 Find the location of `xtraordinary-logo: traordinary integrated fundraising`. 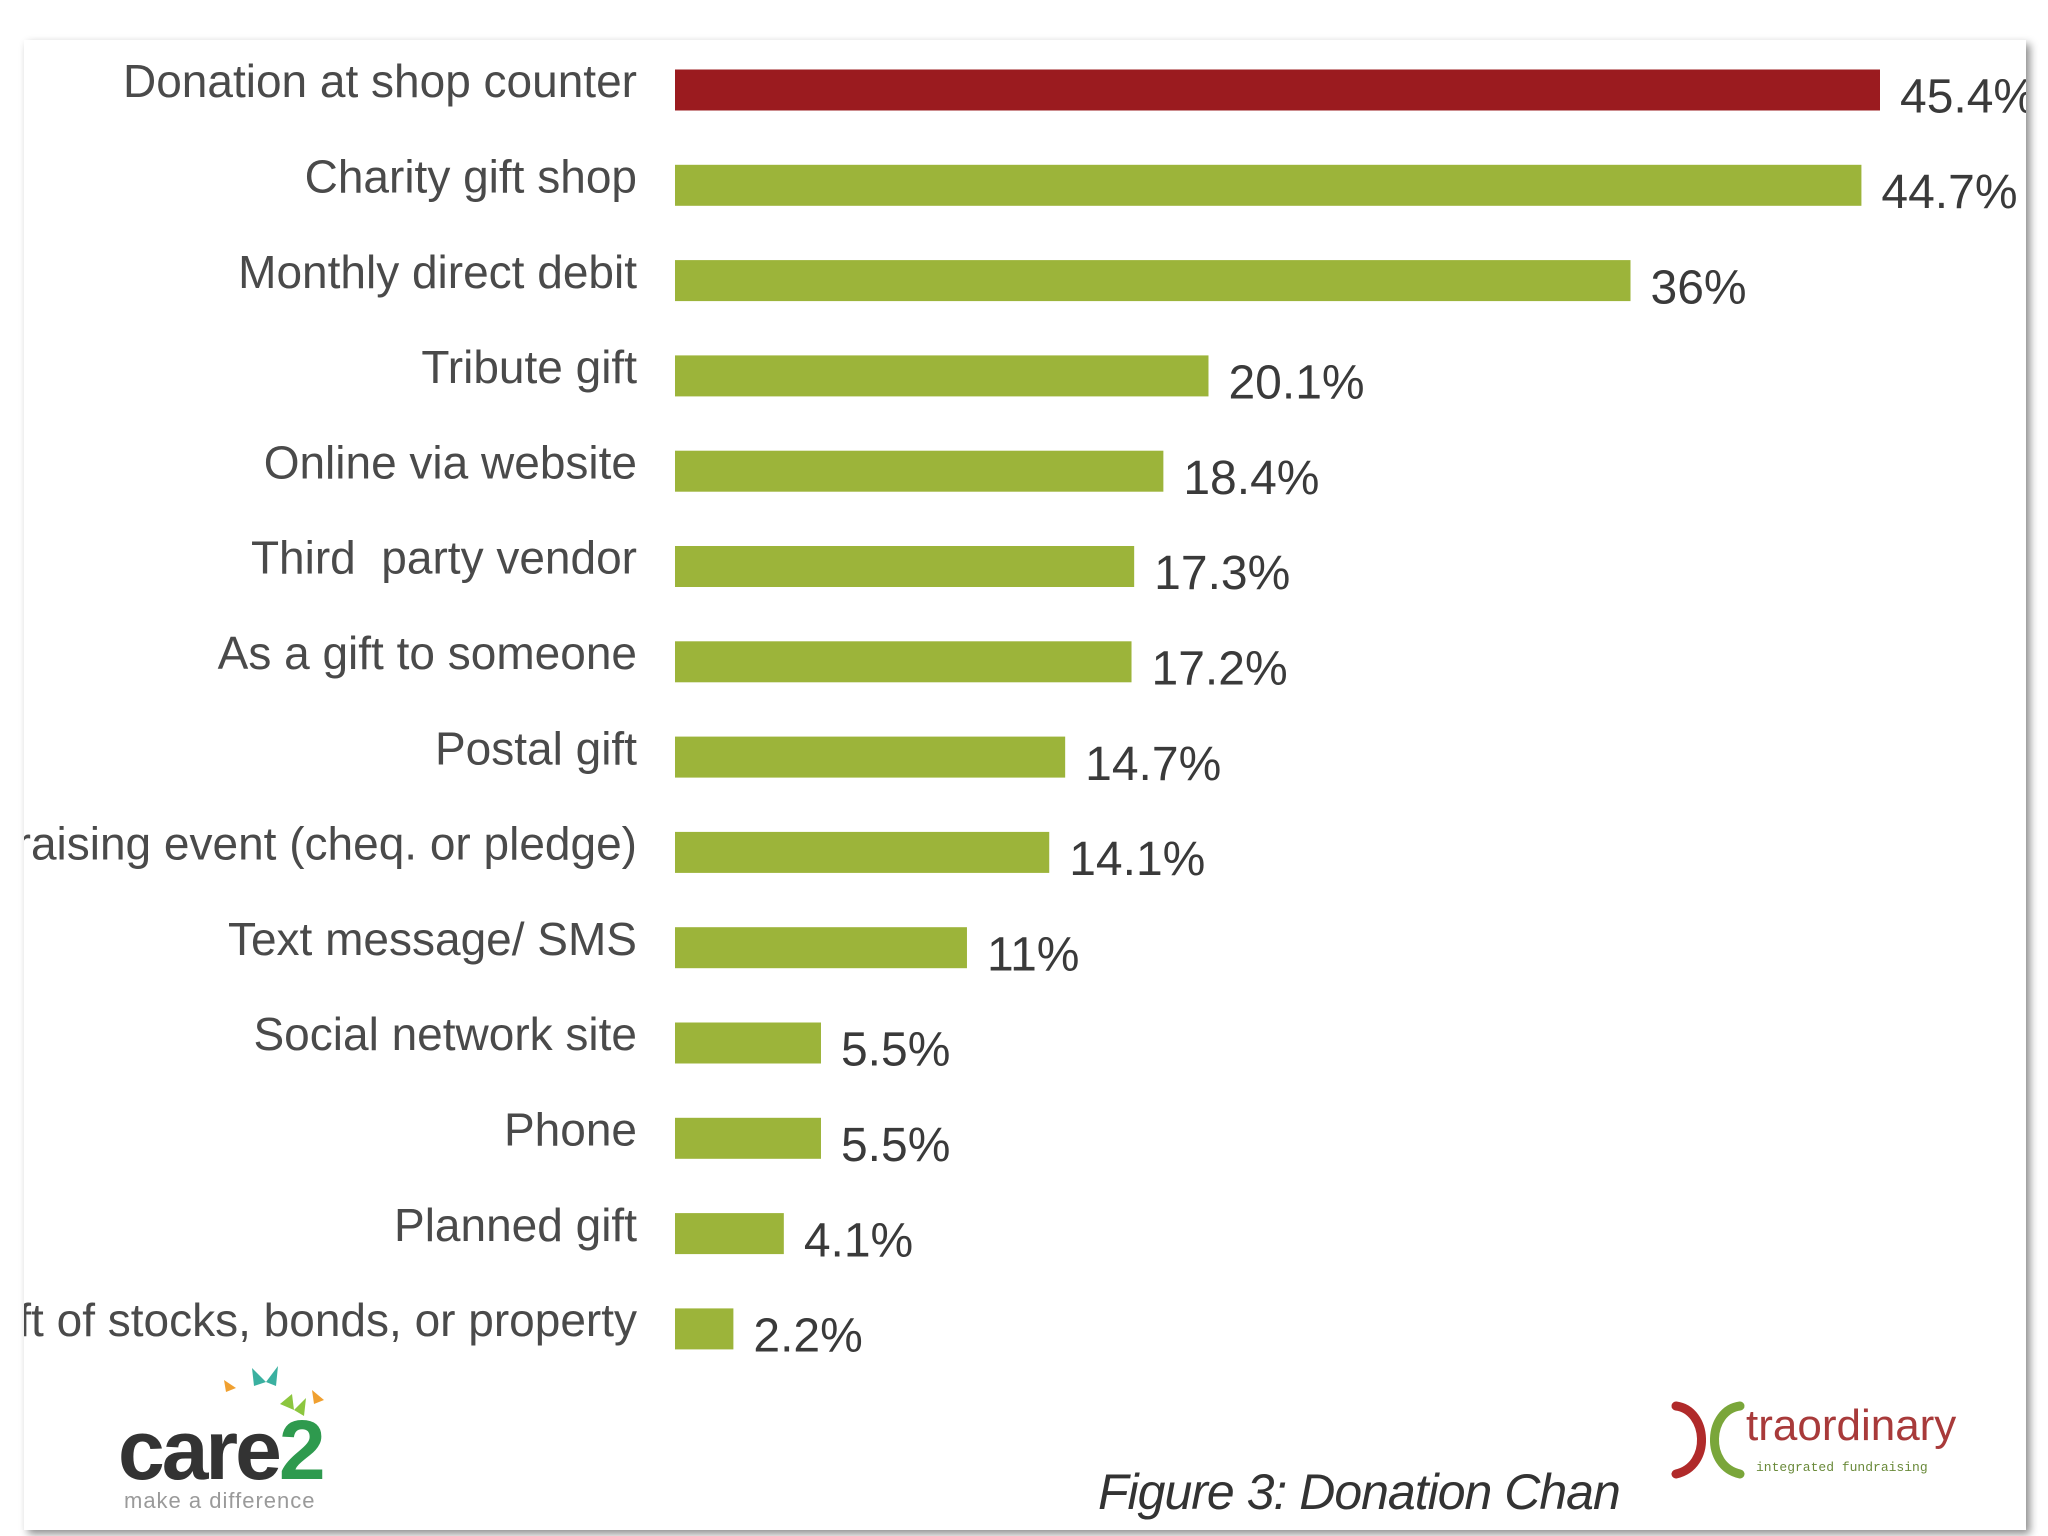

xtraordinary-logo: traordinary integrated fundraising is located at coordinates (1818, 1440).